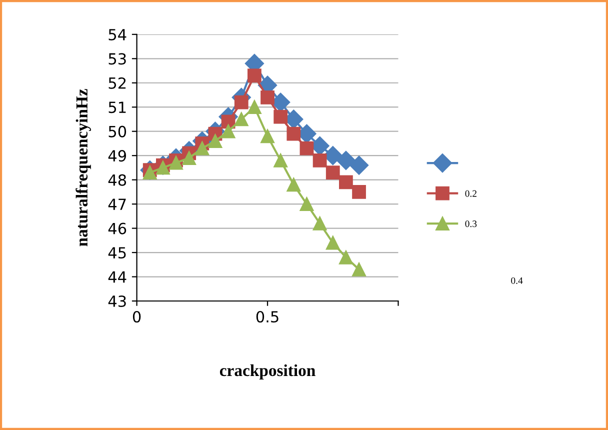 The height and width of the screenshot is (430, 608). I want to click on y-tick-label: 51, so click(117, 108).